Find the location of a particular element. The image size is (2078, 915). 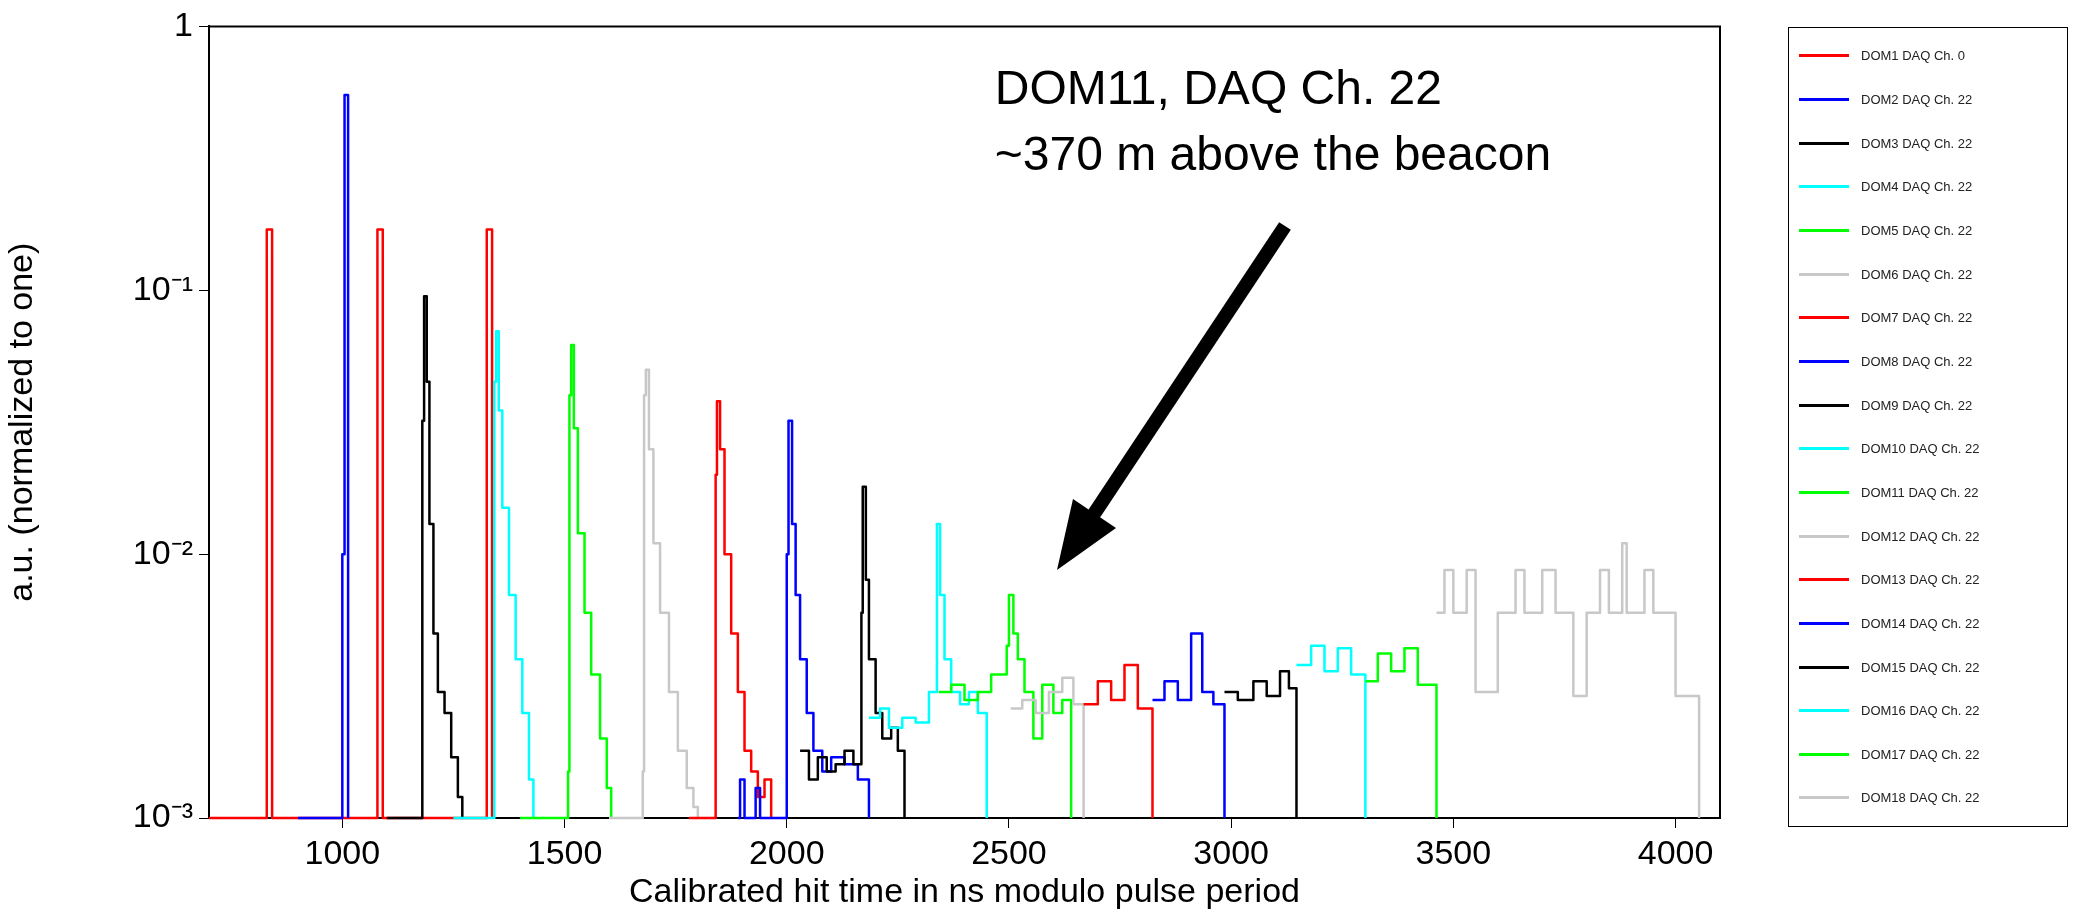

x-tick-label: 2500 is located at coordinates (1009, 851).